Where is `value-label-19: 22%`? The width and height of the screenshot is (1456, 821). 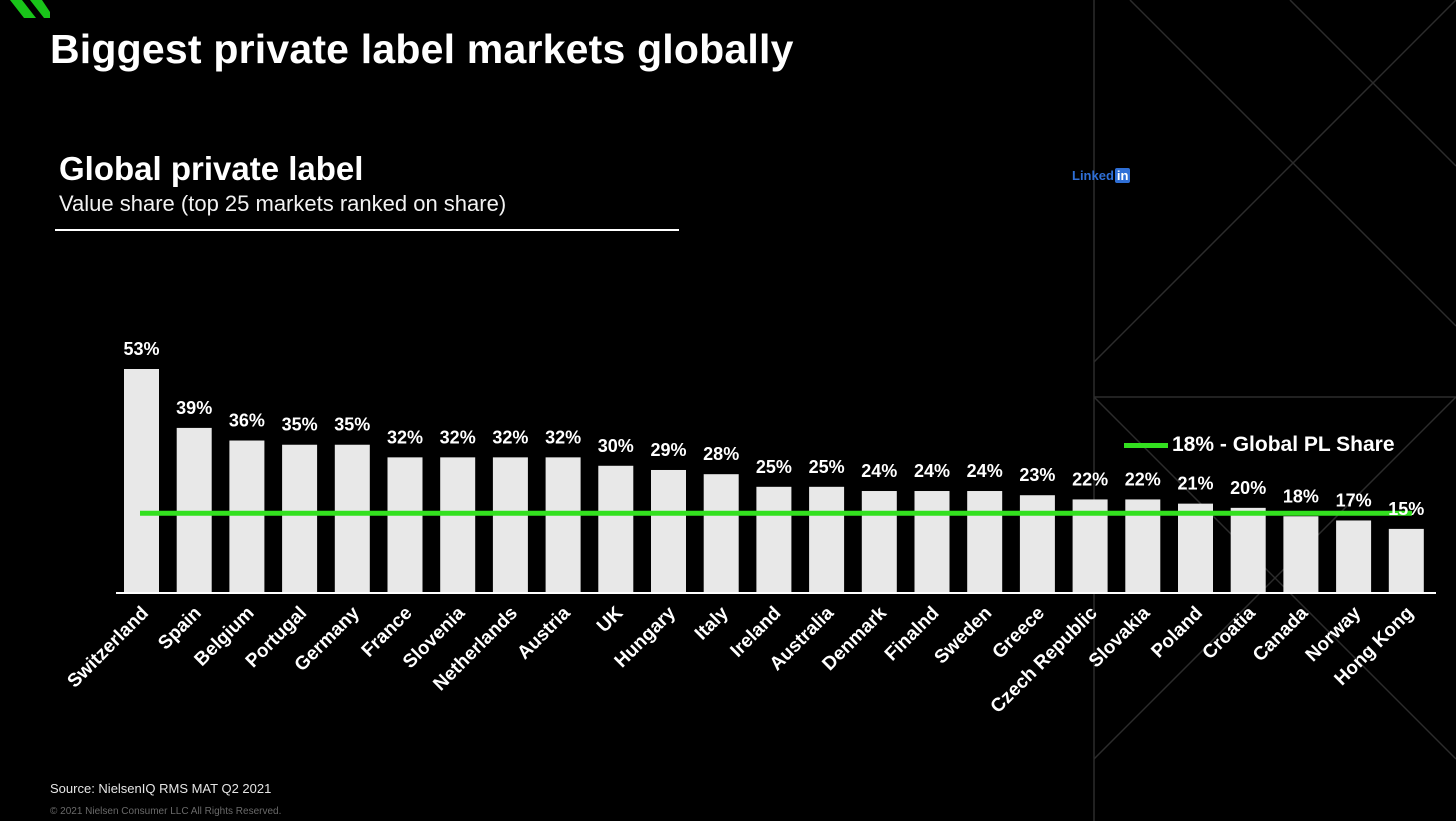 value-label-19: 22% is located at coordinates (1143, 479).